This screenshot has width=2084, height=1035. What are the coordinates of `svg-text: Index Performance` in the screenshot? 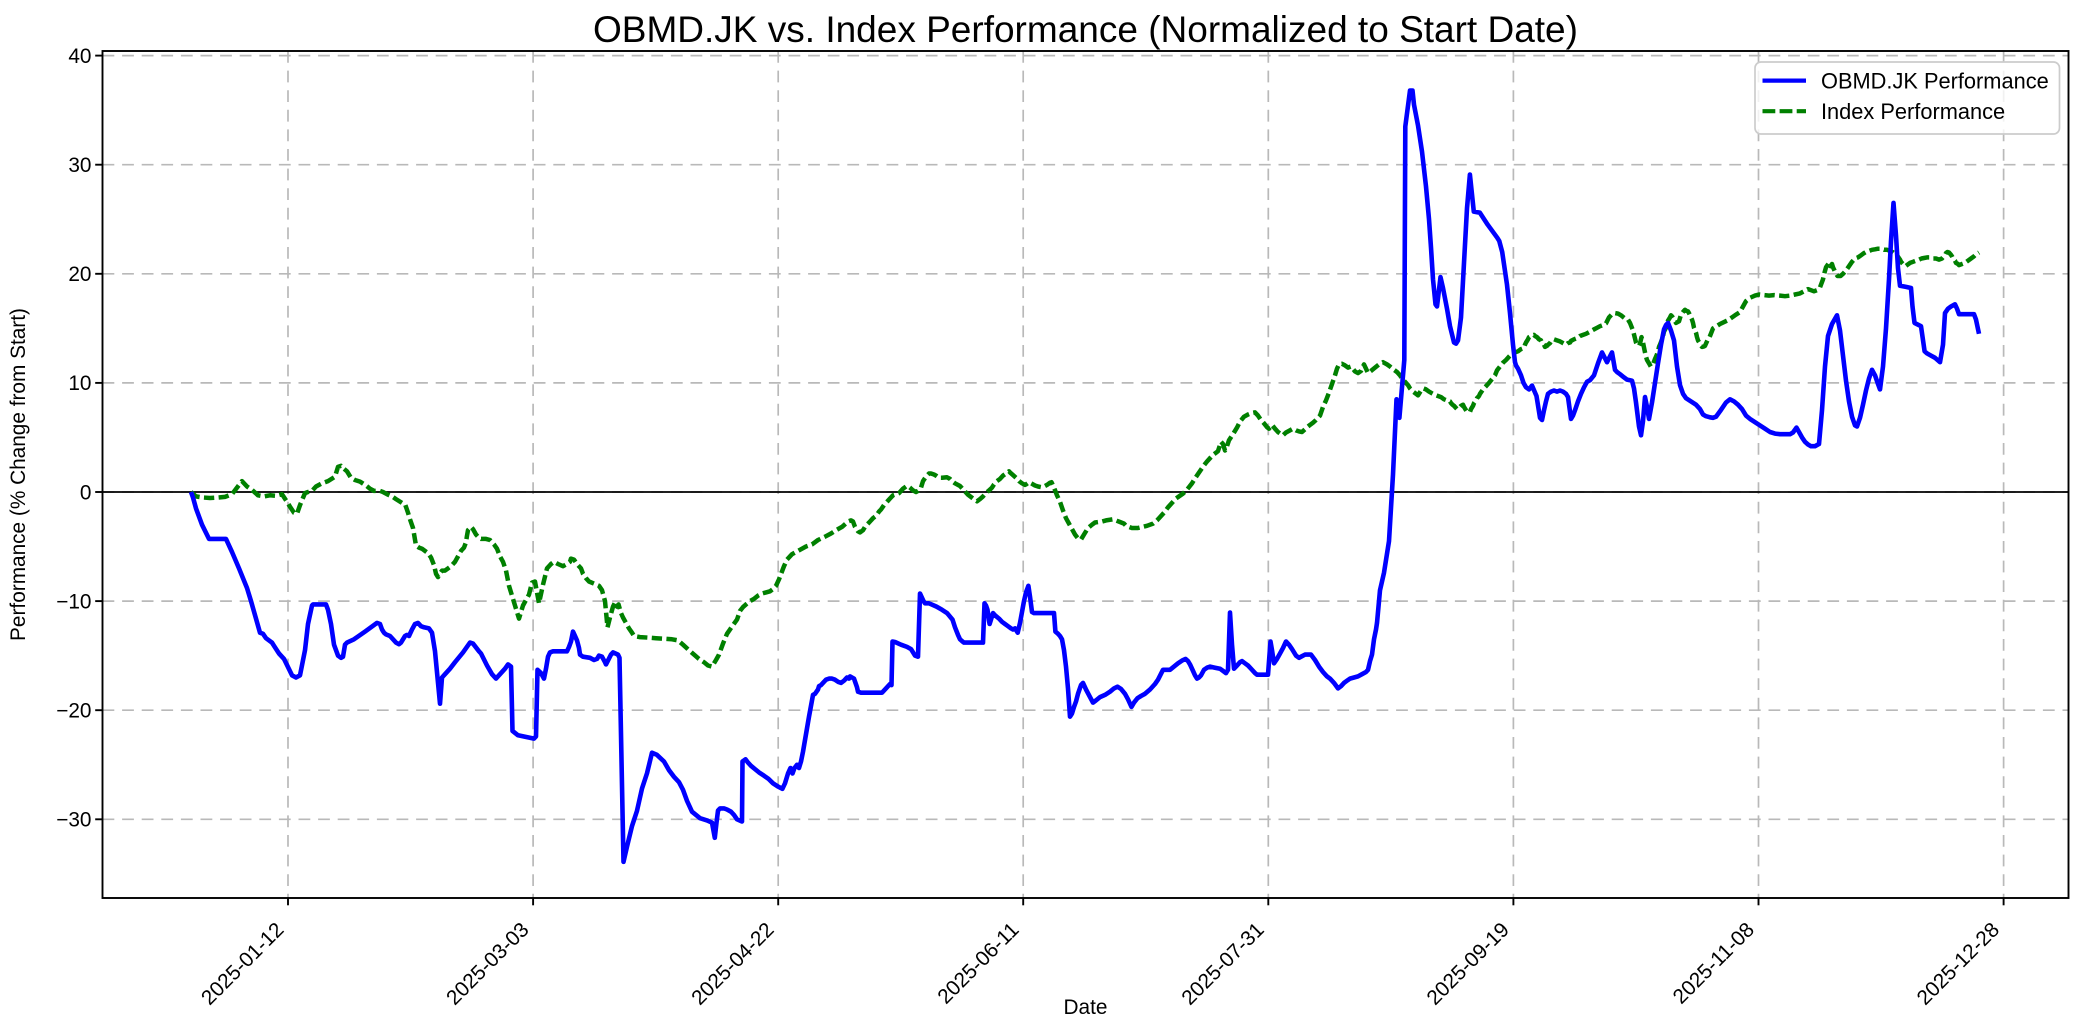 It's located at (1913, 111).